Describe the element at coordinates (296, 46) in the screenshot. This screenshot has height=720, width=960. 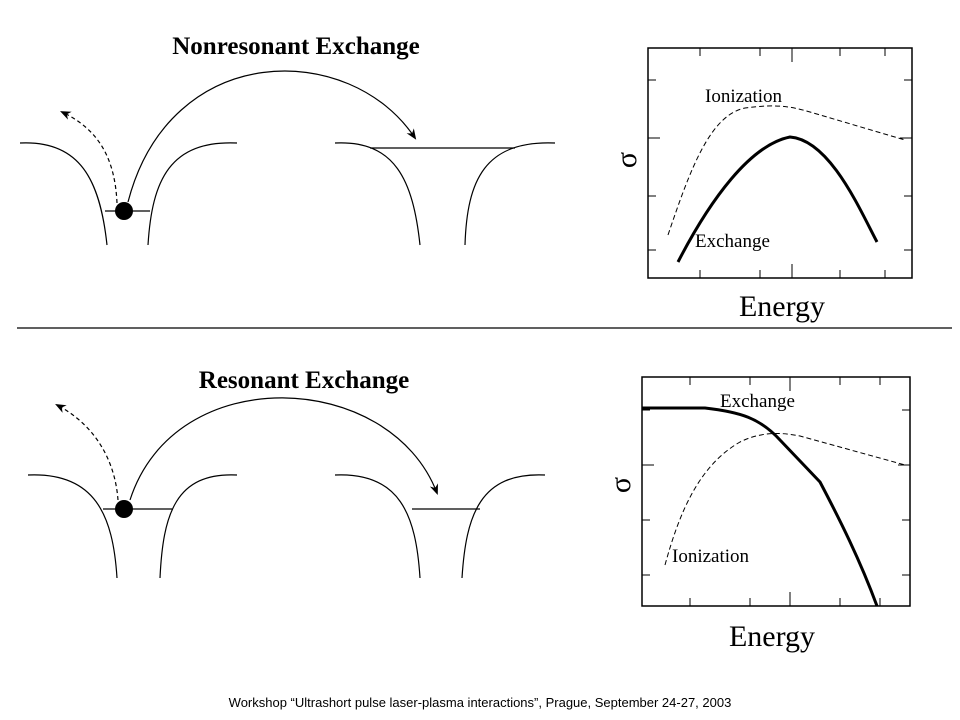
I see `section-title: Nonresonant Exchange` at that location.